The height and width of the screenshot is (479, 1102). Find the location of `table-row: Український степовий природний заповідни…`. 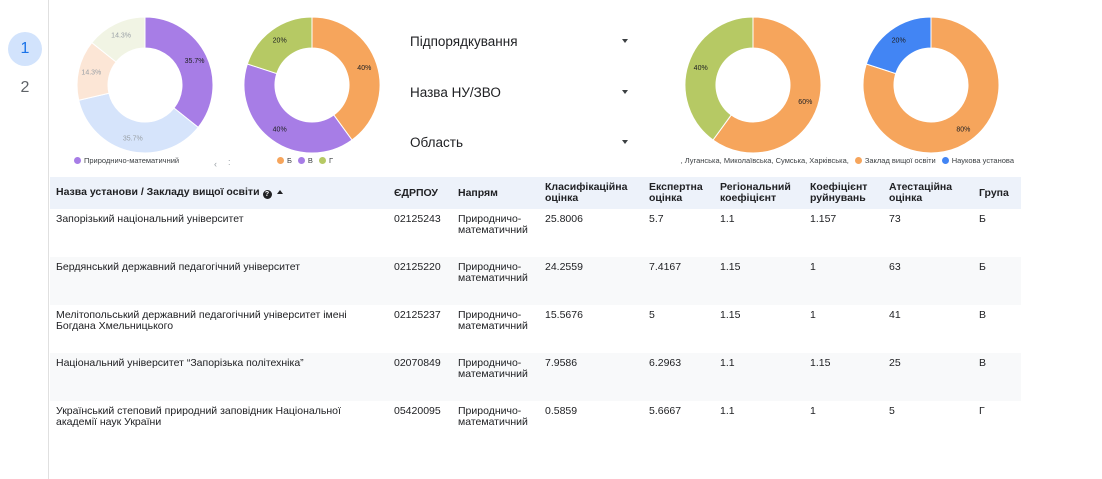

table-row: Український степовий природний заповідни… is located at coordinates (535, 423).